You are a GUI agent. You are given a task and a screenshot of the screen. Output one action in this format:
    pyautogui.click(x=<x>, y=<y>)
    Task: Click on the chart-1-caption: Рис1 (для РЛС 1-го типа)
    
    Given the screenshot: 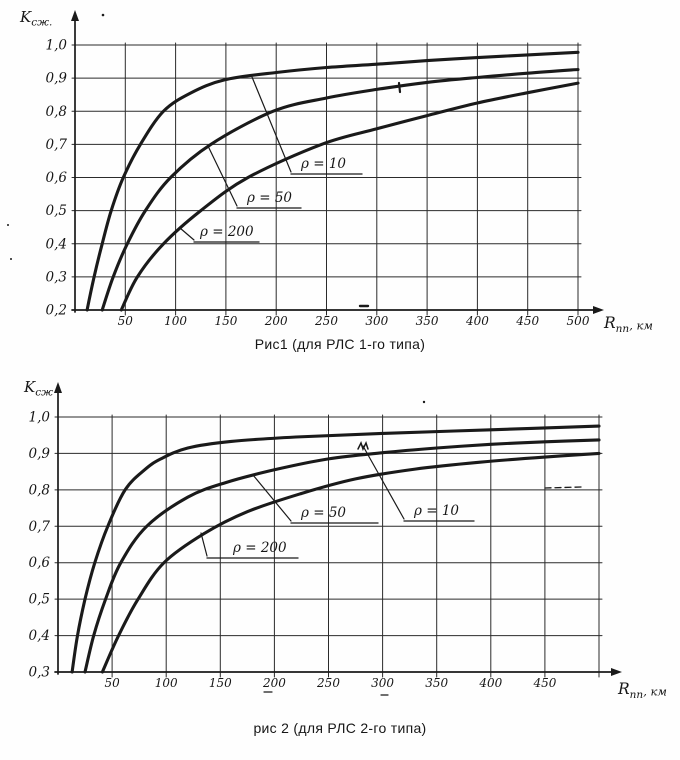 What is the action you would take?
    pyautogui.click(x=340, y=344)
    